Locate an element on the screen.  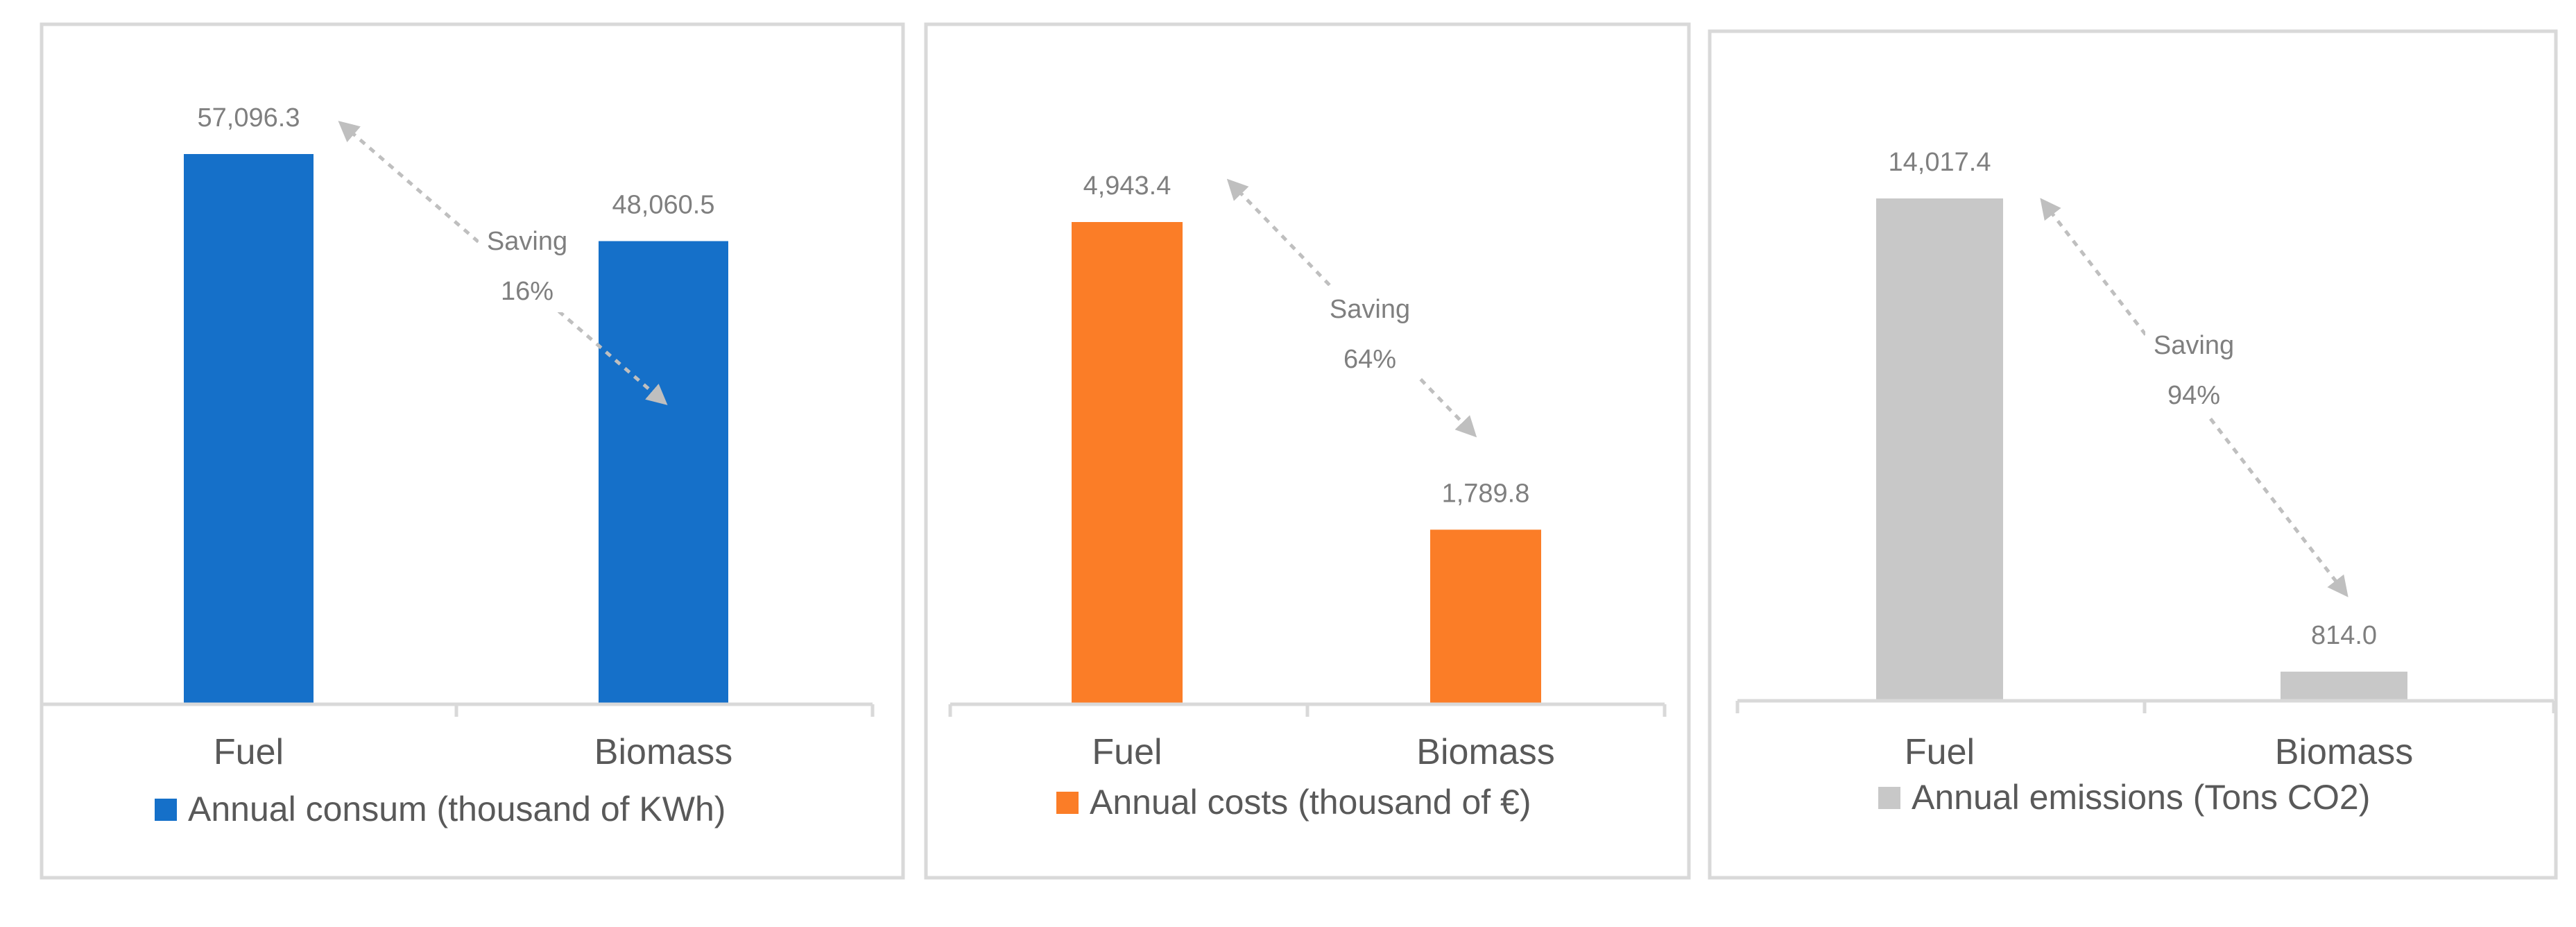
saving-percent: 64% is located at coordinates (1369, 359).